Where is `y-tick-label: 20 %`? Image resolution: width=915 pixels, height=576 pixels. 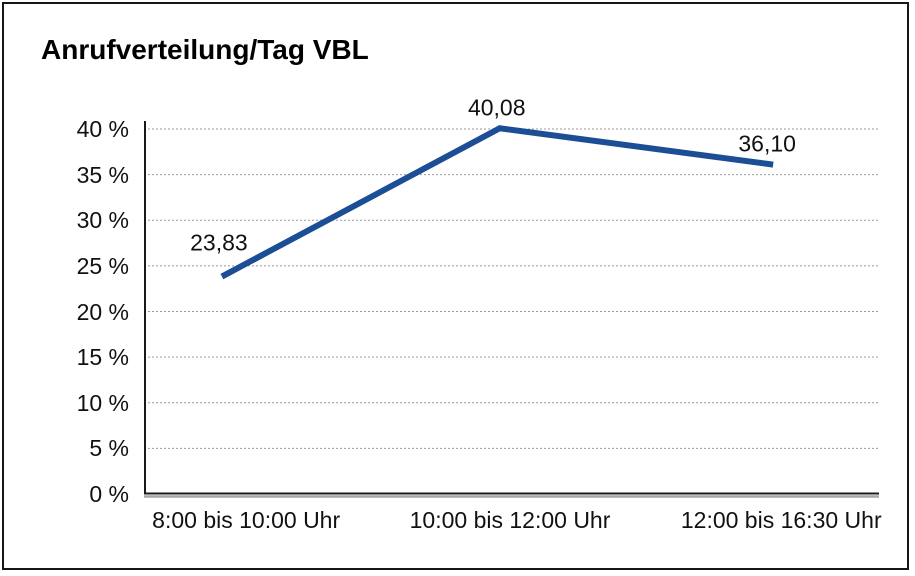 y-tick-label: 20 % is located at coordinates (102, 311).